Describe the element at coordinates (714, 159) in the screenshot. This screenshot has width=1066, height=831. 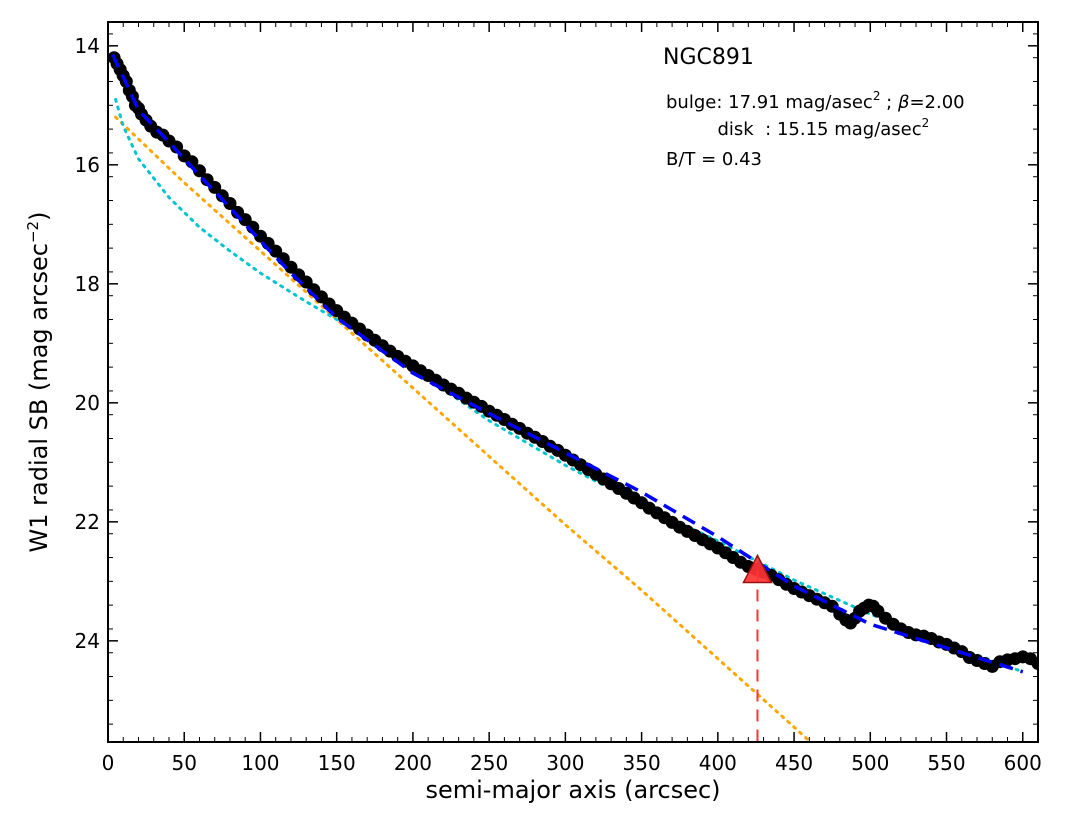
I see `bt-annotation: B/T = 0.43` at that location.